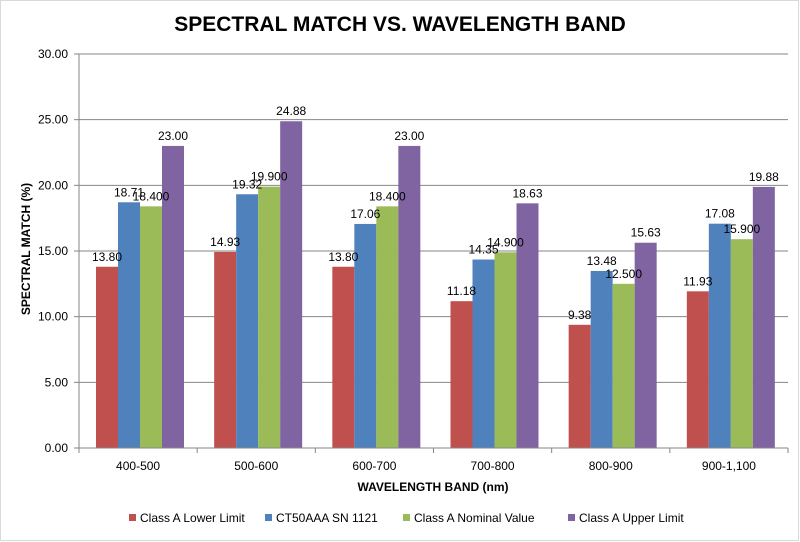 The image size is (800, 542). I want to click on x-tick-label: 500-600, so click(256, 466).